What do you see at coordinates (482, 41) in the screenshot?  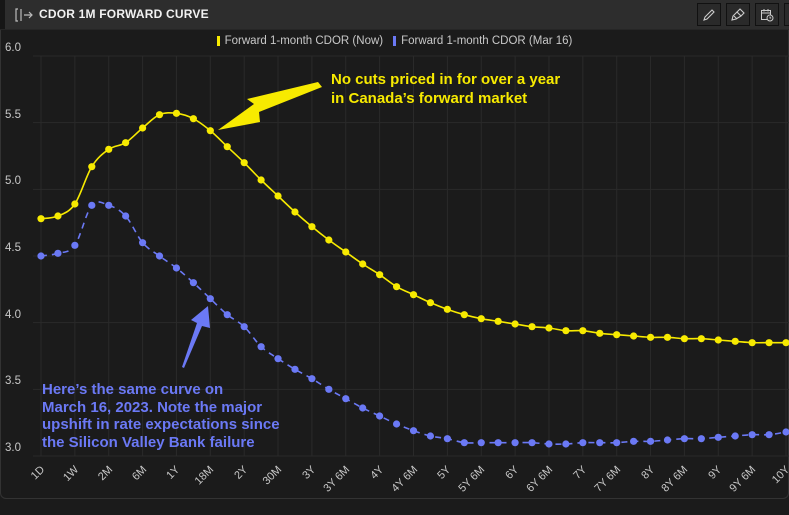 I see `legend-item-mar16: Forward 1-month CDOR (Mar 16)` at bounding box center [482, 41].